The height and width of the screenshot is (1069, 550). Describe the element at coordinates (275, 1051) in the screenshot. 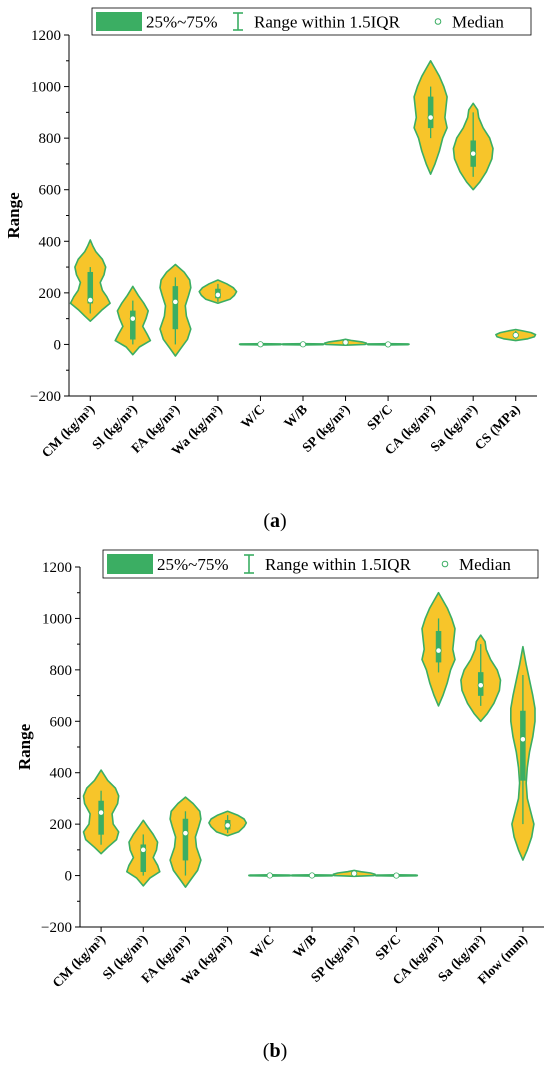

I see `panel-caption: (b)` at that location.